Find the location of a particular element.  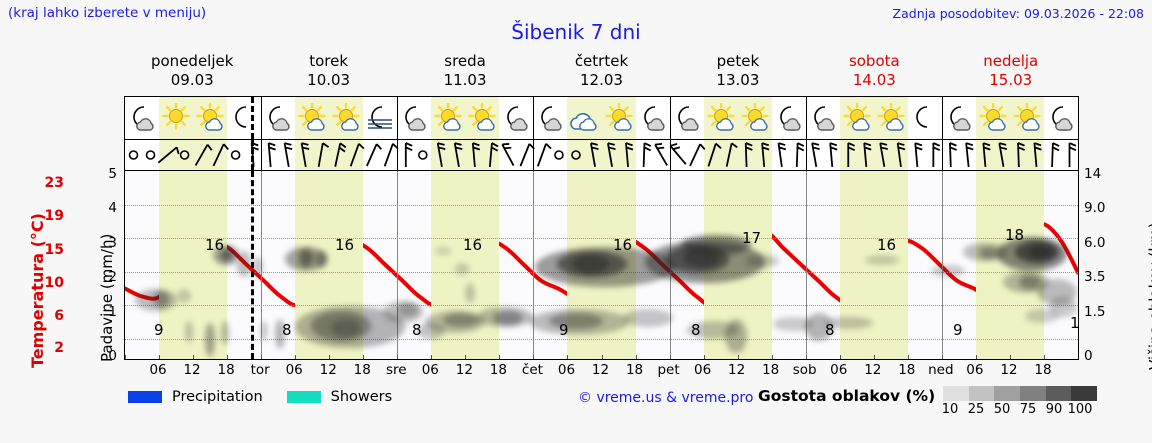

cloud-height-tick-2: 6.0 is located at coordinates (1095, 243).